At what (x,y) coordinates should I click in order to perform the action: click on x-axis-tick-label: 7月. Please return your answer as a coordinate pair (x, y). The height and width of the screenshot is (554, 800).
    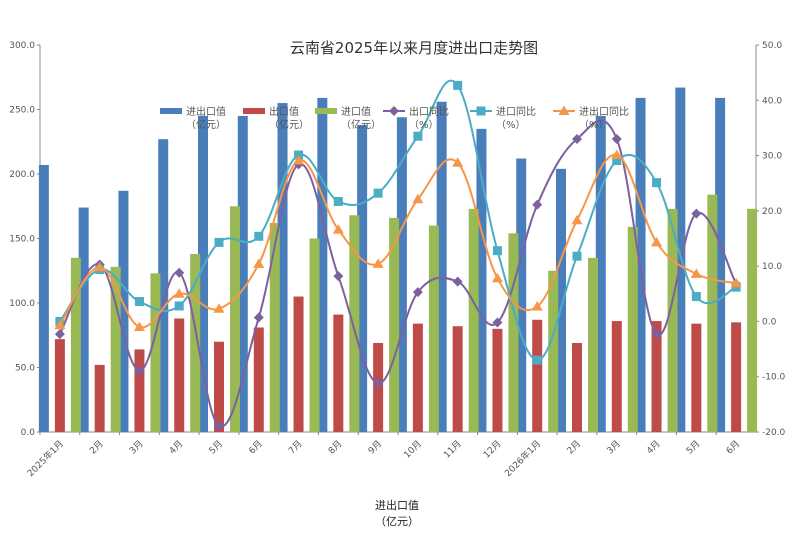
    Looking at the image, I should click on (295, 447).